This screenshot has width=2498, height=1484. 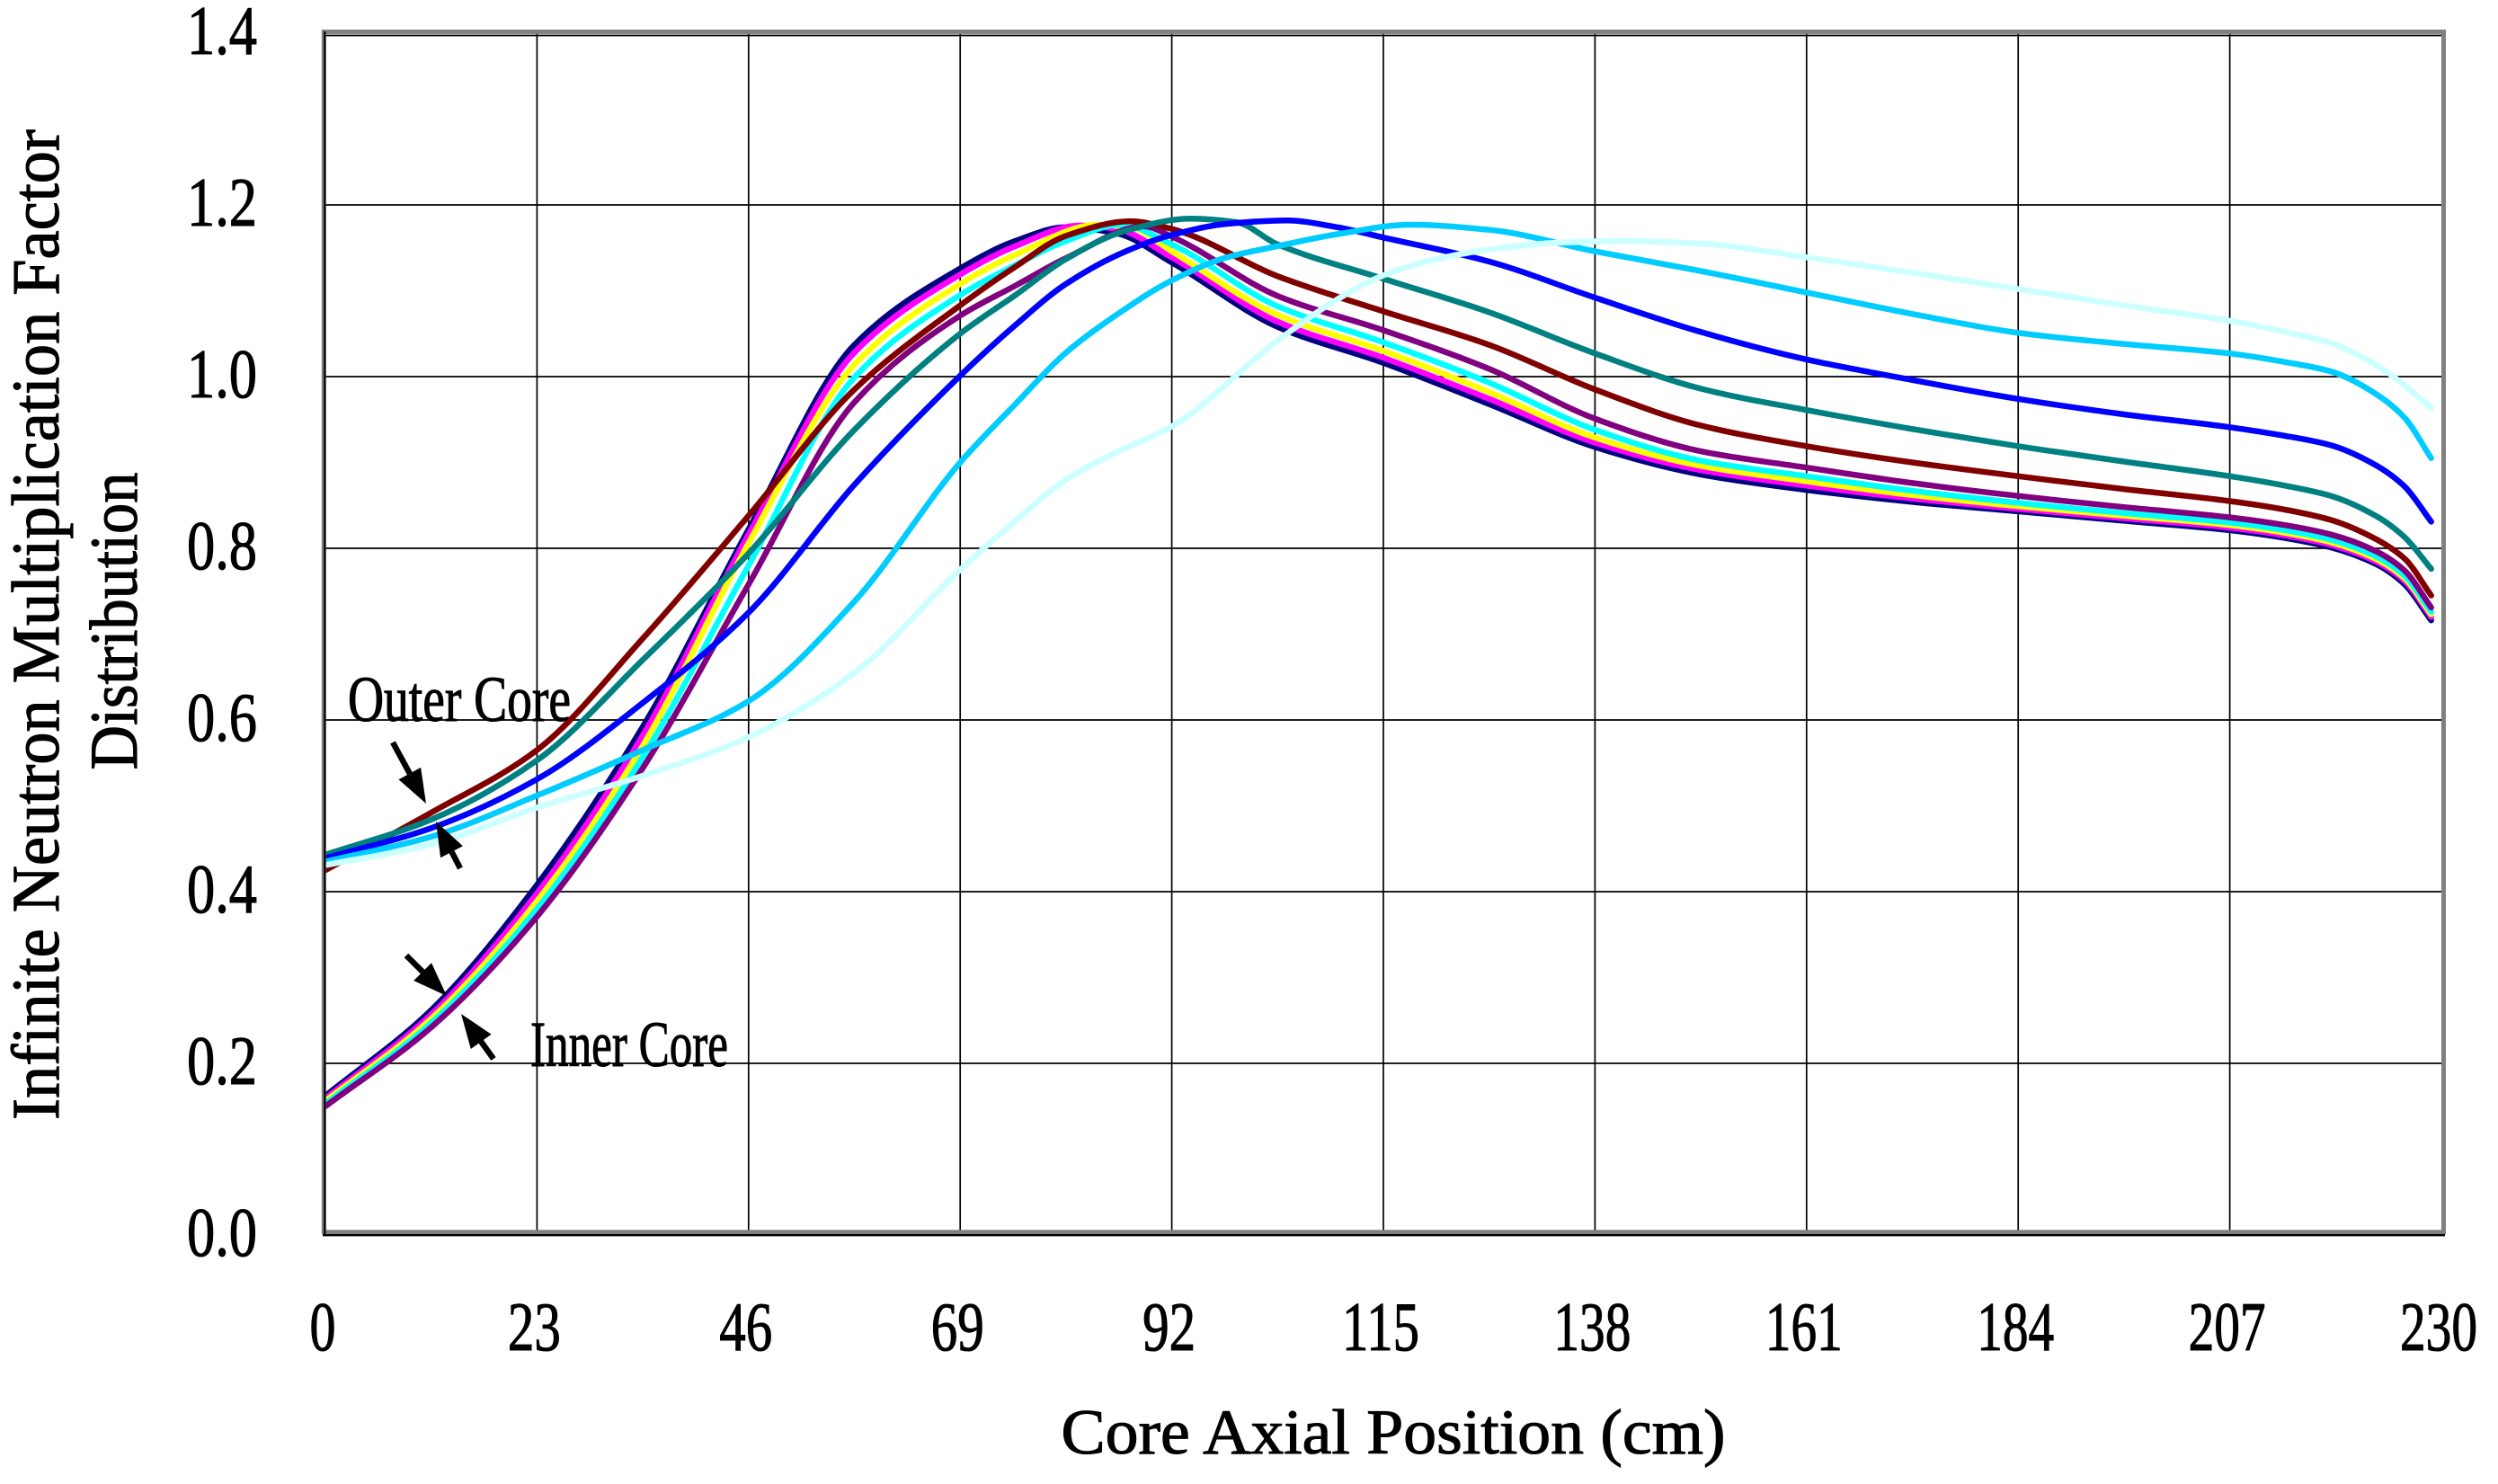 I want to click on svg-text: 161, so click(x=1804, y=1326).